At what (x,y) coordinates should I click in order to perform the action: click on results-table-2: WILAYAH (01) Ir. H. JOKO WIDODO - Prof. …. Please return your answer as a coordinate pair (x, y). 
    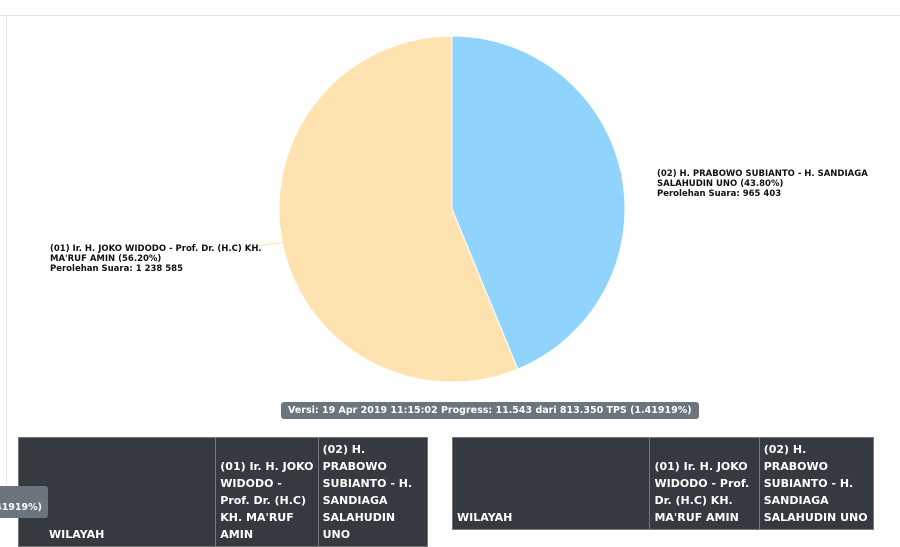
    Looking at the image, I should click on (663, 483).